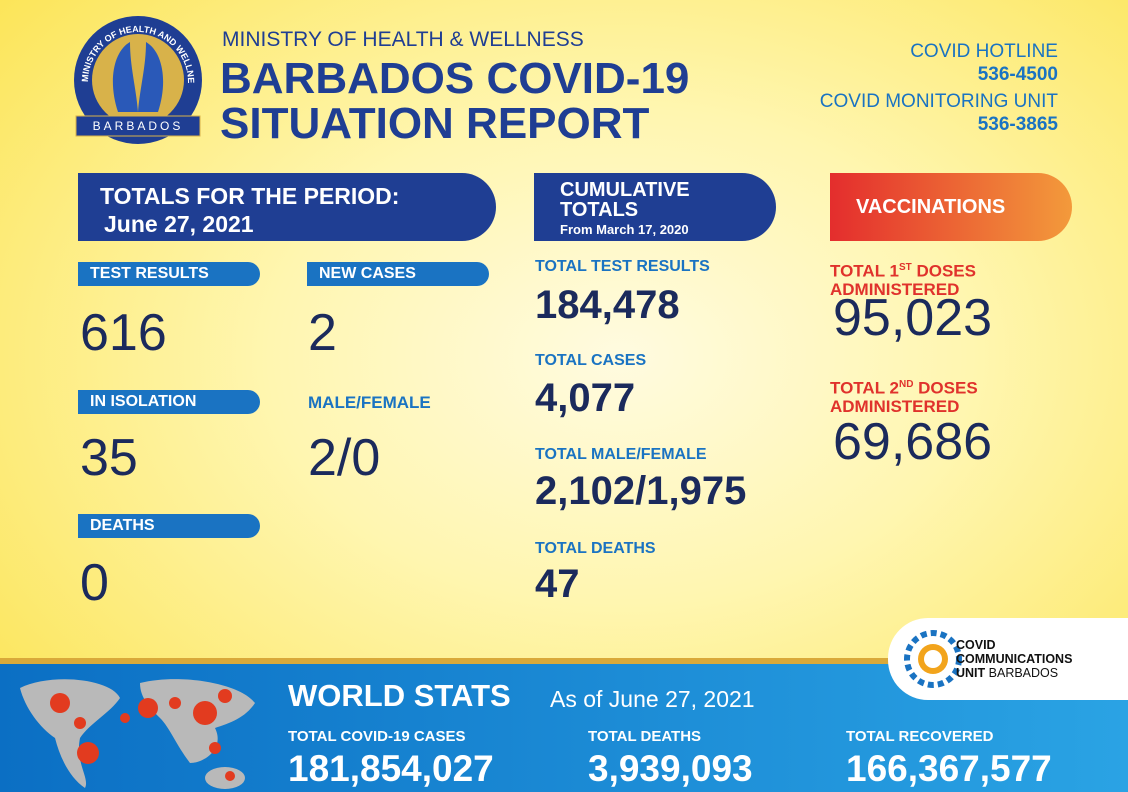 This screenshot has height=792, width=1128. I want to click on vaccine-label: TOTAL 1ST DOSES ADMINISTERED, so click(903, 279).